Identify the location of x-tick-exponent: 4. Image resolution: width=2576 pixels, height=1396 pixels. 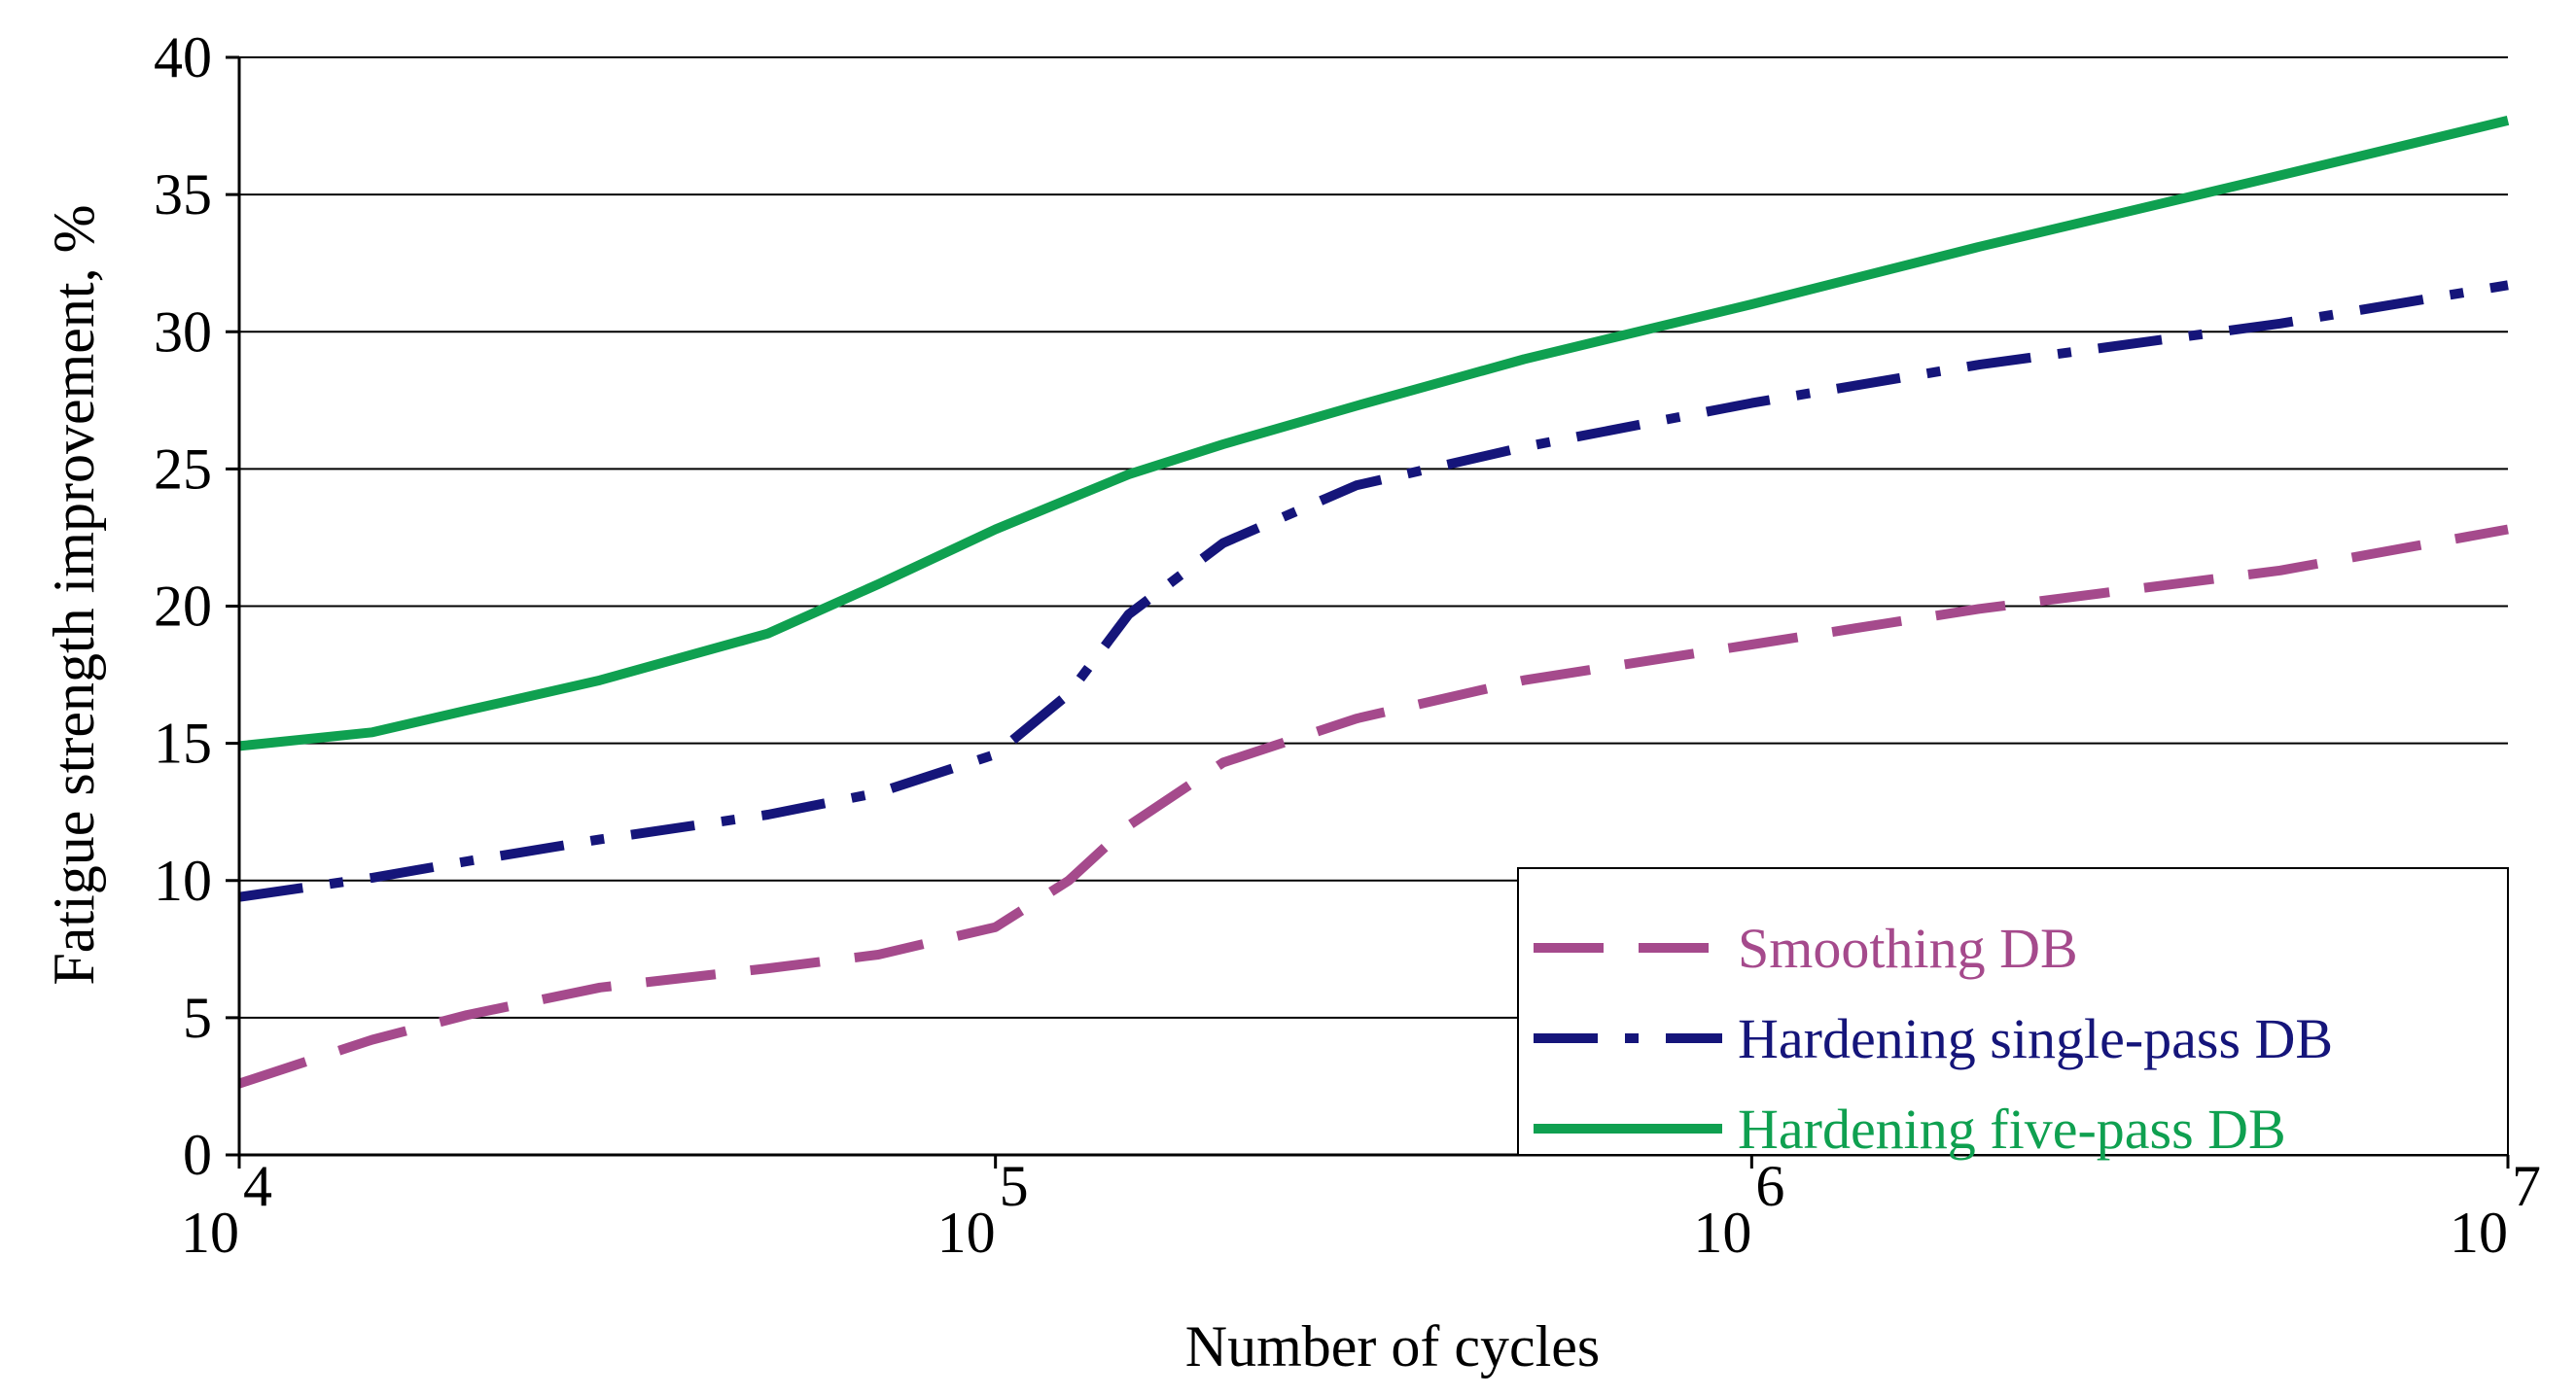
(257, 1186).